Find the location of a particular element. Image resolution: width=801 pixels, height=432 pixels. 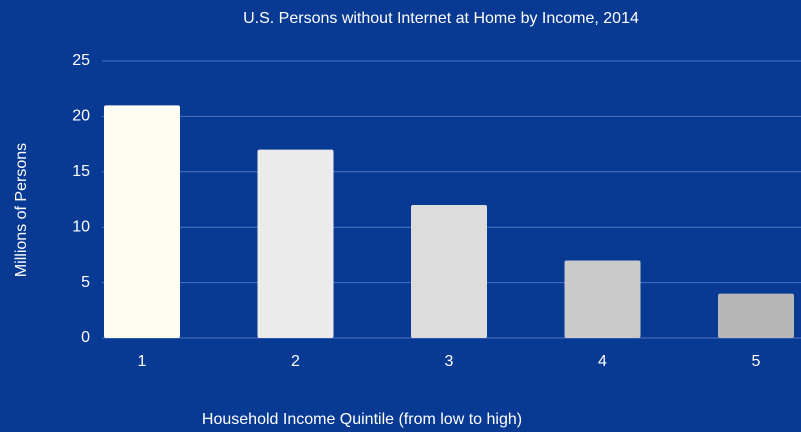

y-tick-label: 15 is located at coordinates (81, 171).